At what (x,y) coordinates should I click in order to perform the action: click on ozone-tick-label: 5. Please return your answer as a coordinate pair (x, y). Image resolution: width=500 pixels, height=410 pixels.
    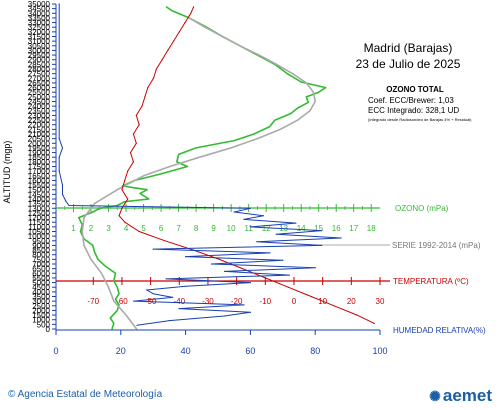
    Looking at the image, I should click on (143, 228).